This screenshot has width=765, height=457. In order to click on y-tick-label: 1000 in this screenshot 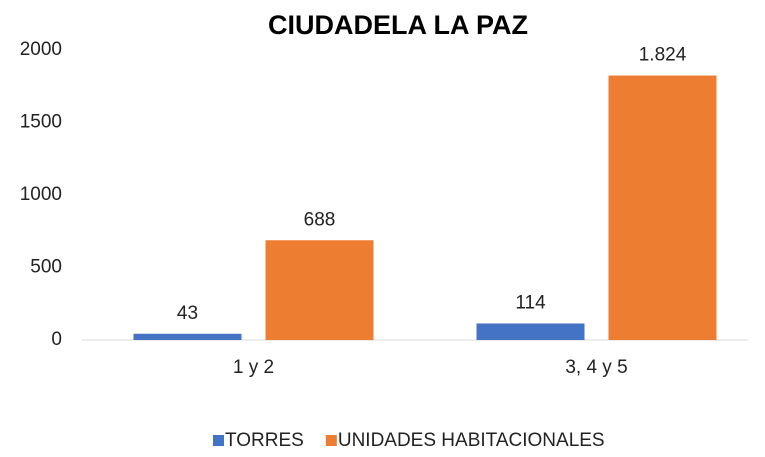, I will do `click(41, 194)`.